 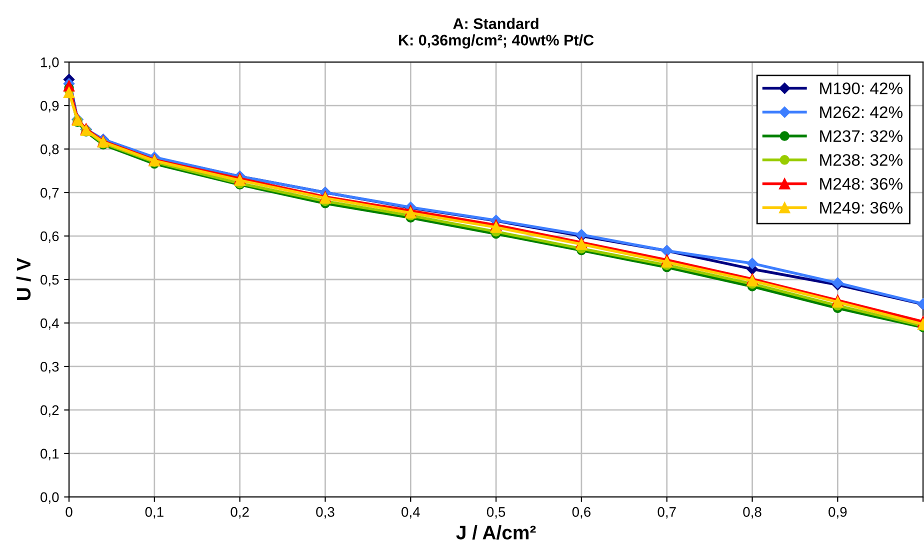 I want to click on x-axis-title: J / A/cm², so click(x=496, y=532).